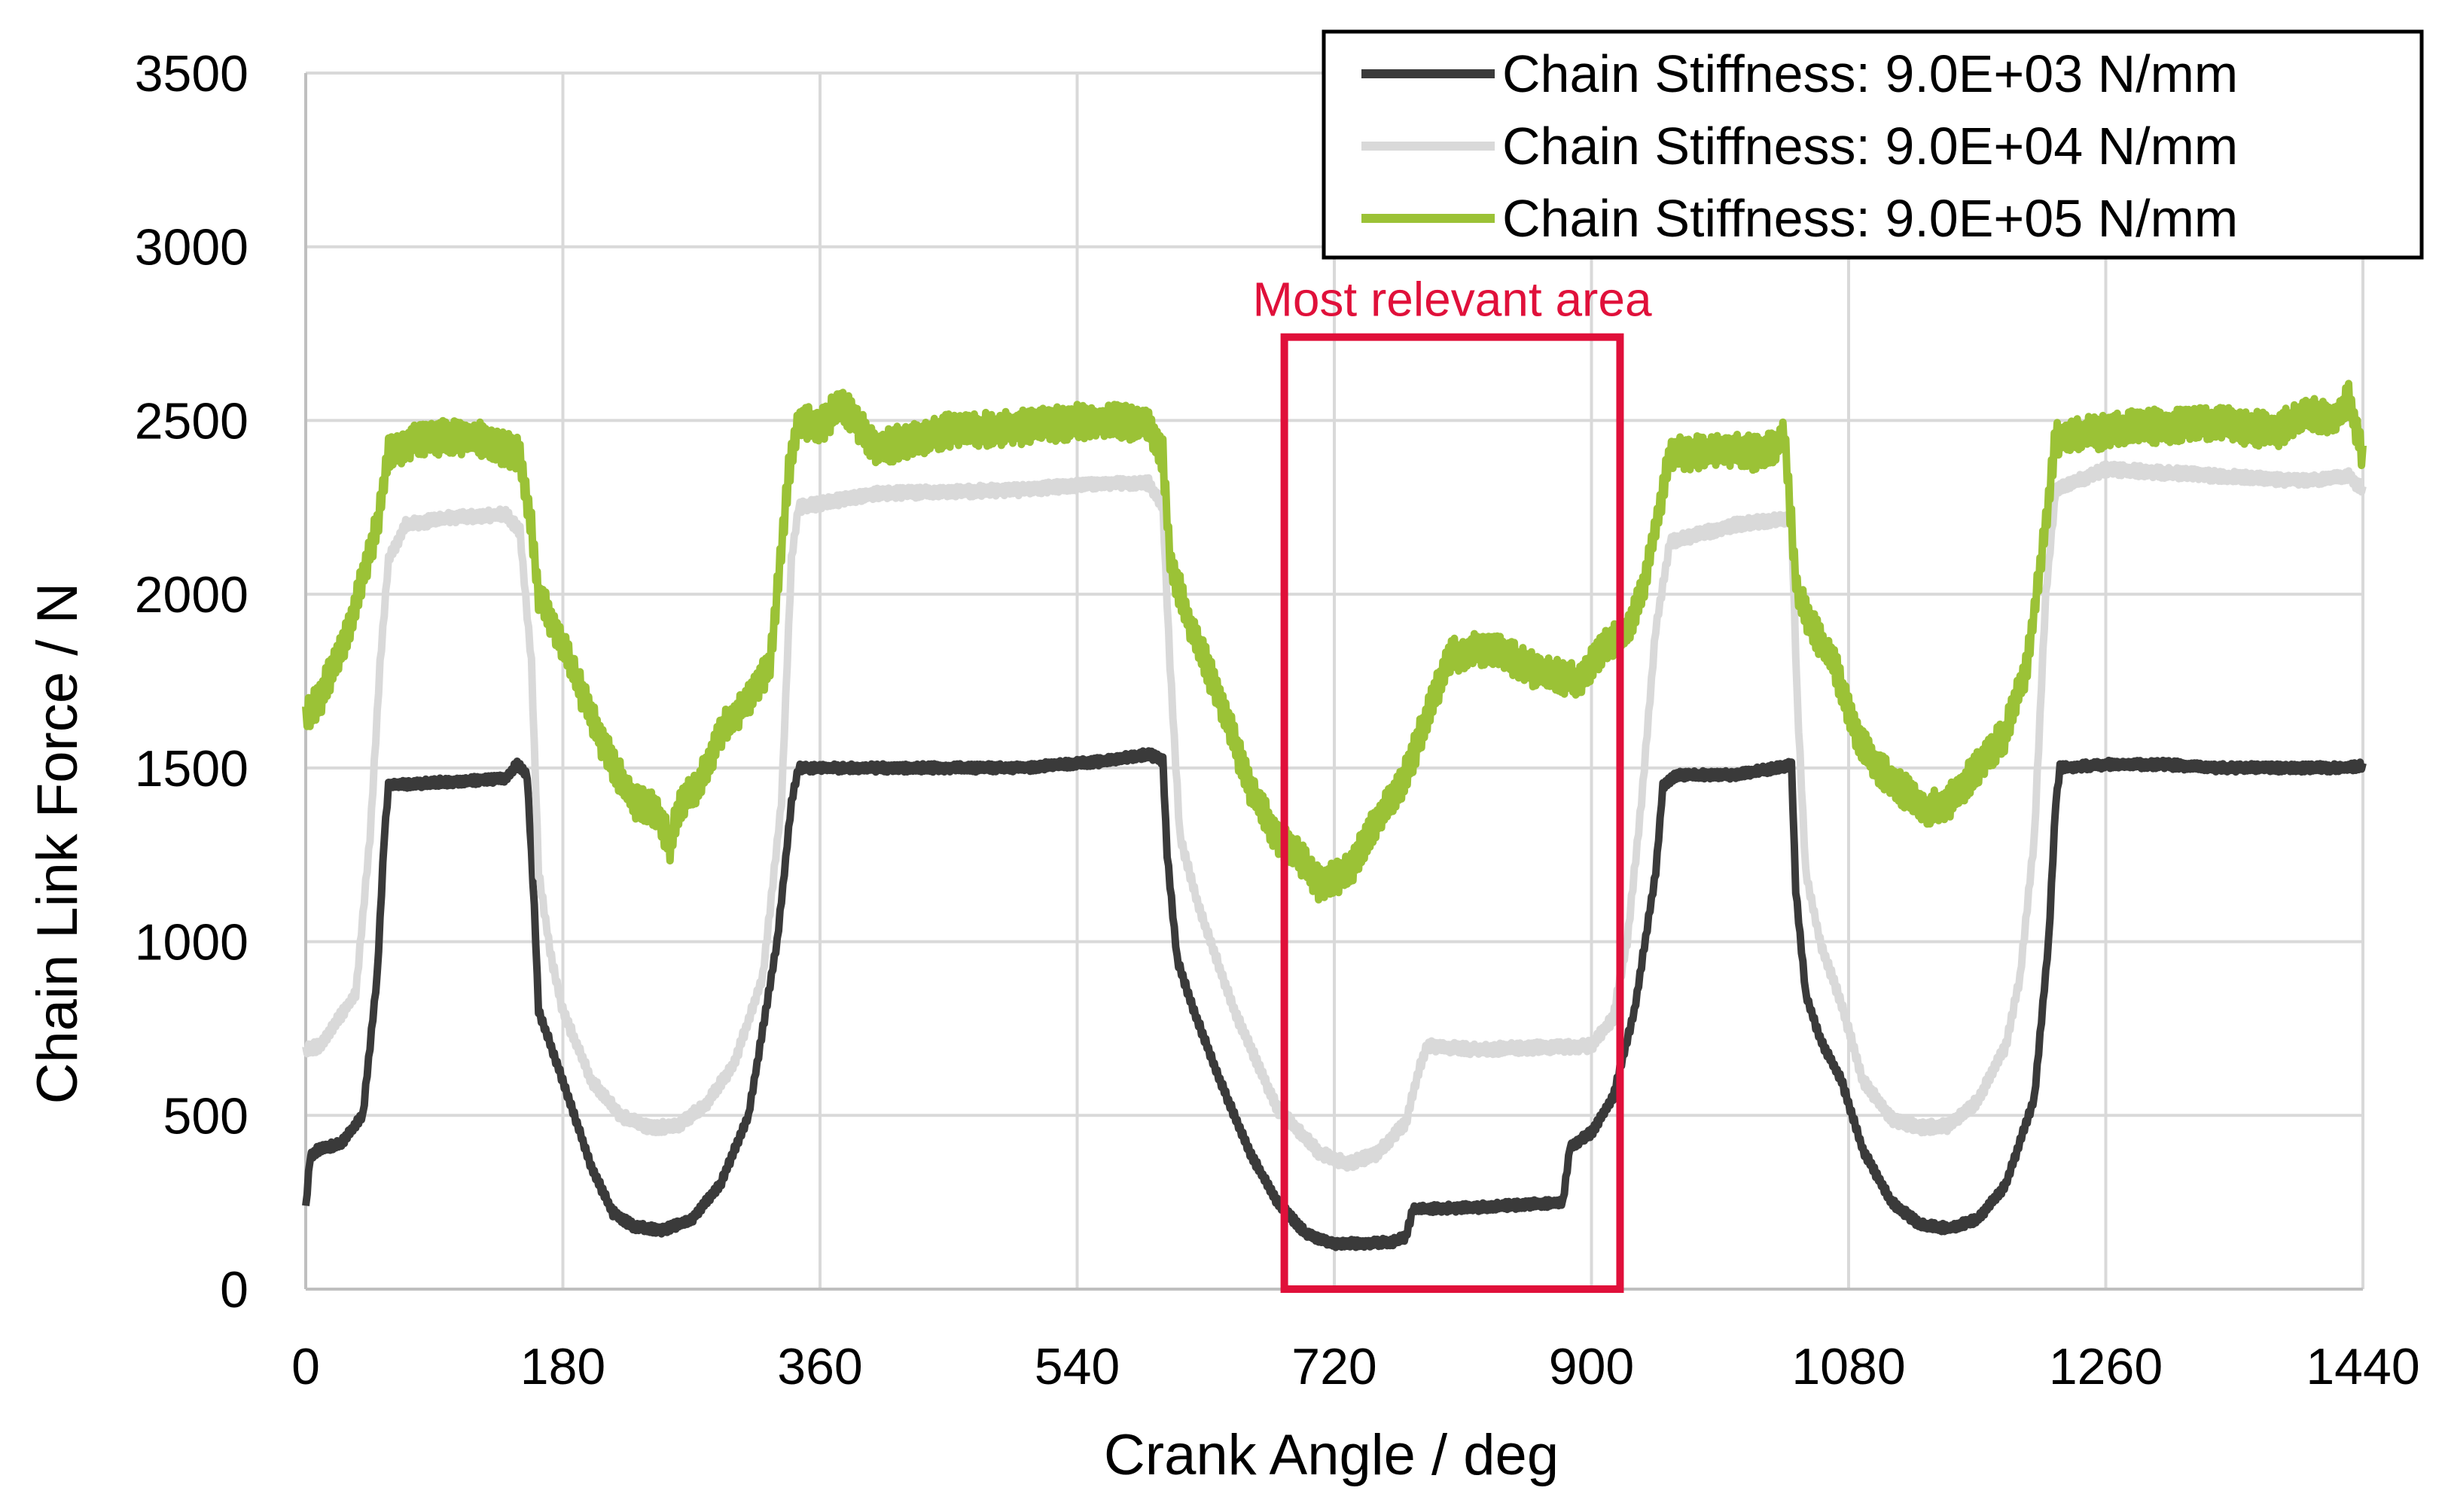 This screenshot has width=2445, height=1512. I want to click on y-tick-label: 3500, so click(192, 73).